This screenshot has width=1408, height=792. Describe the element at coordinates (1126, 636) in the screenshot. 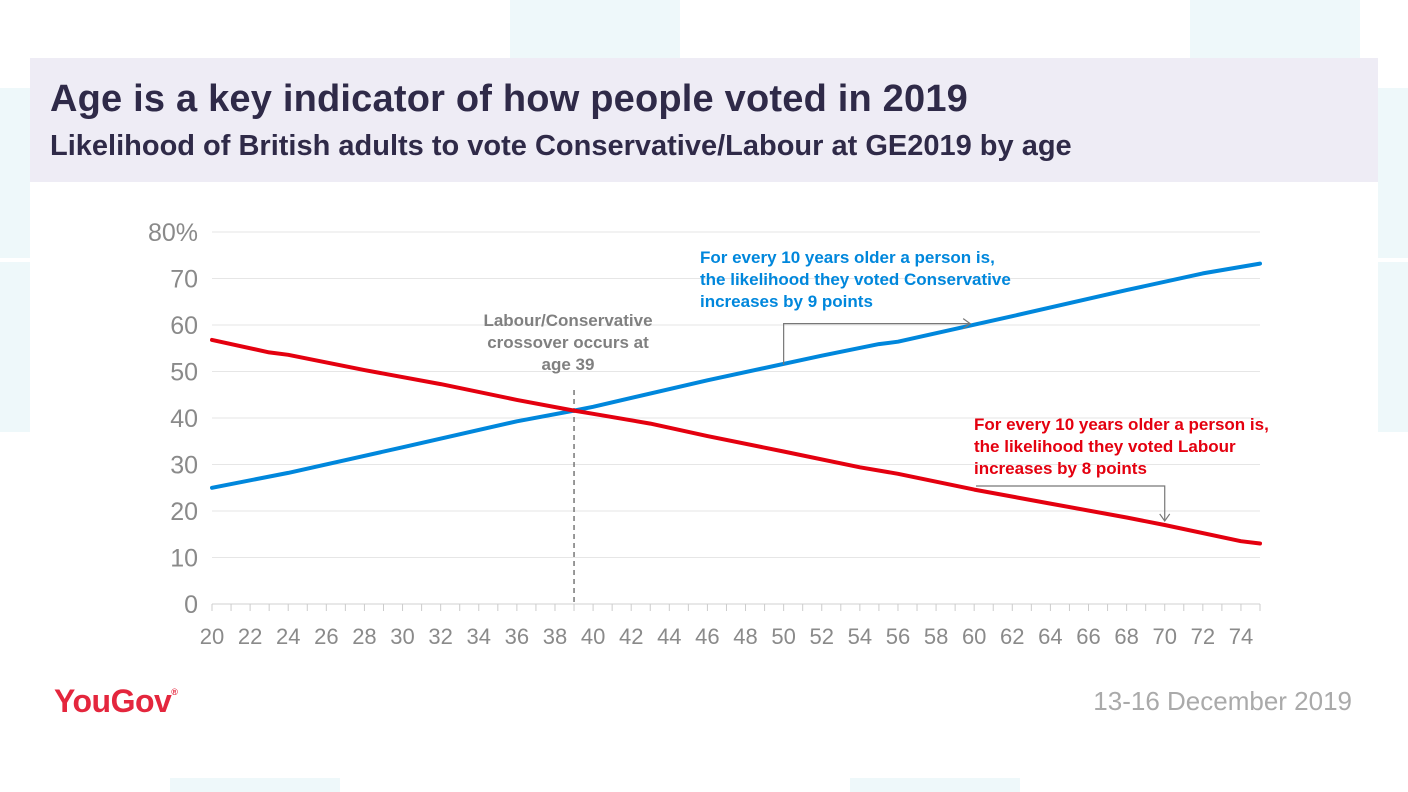

I see `x-tick-label: 68` at that location.